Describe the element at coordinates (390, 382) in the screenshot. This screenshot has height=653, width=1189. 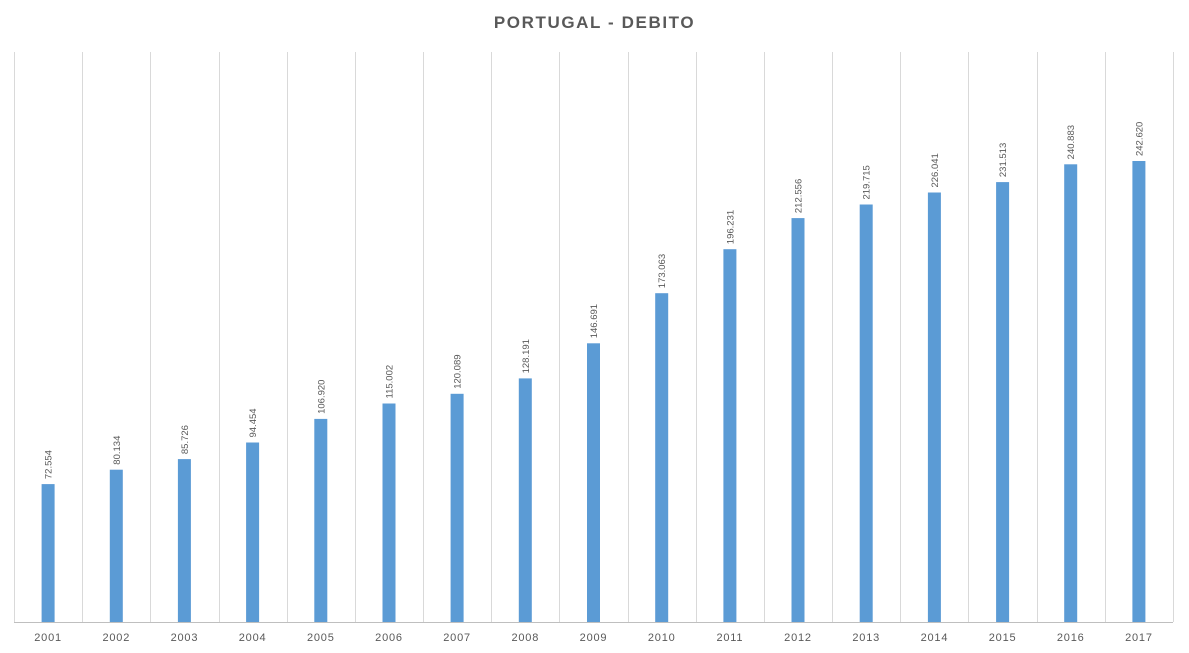
I see `data-label-2006: 115.002` at that location.